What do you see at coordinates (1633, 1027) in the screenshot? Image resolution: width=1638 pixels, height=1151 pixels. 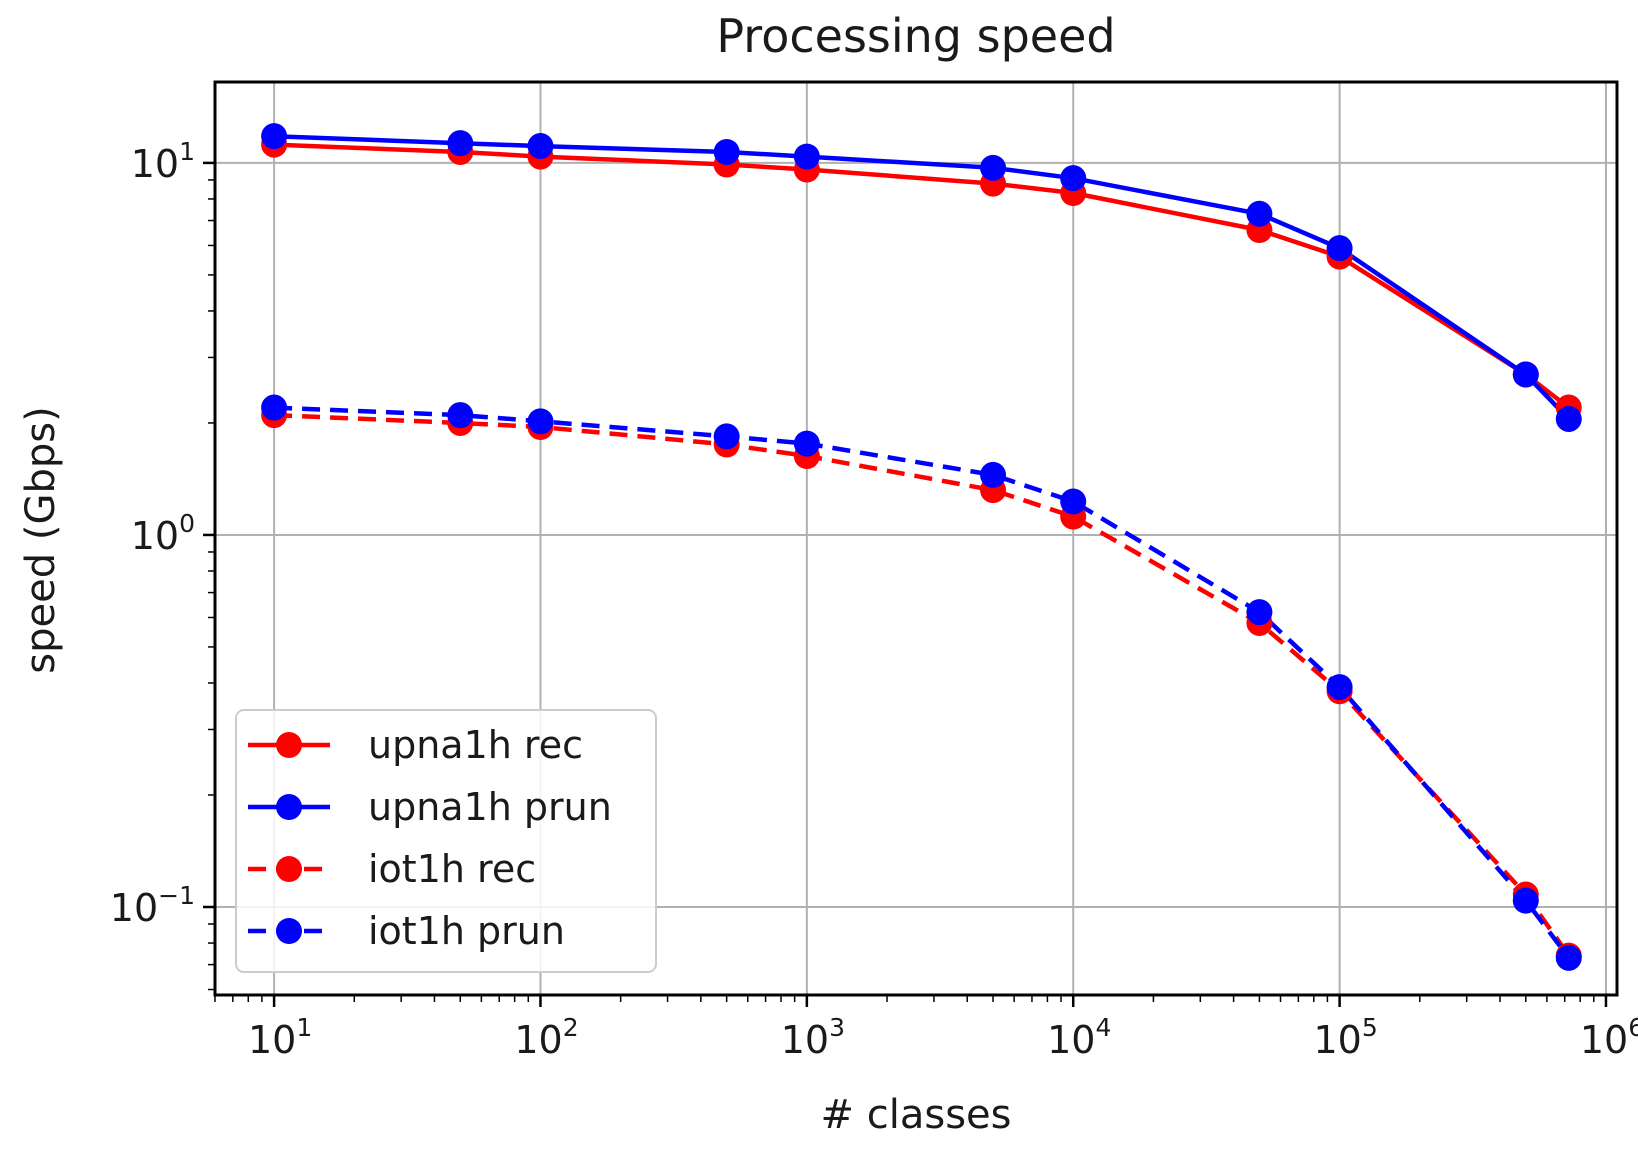 I see `x-tick-label-exponent: 6` at bounding box center [1633, 1027].